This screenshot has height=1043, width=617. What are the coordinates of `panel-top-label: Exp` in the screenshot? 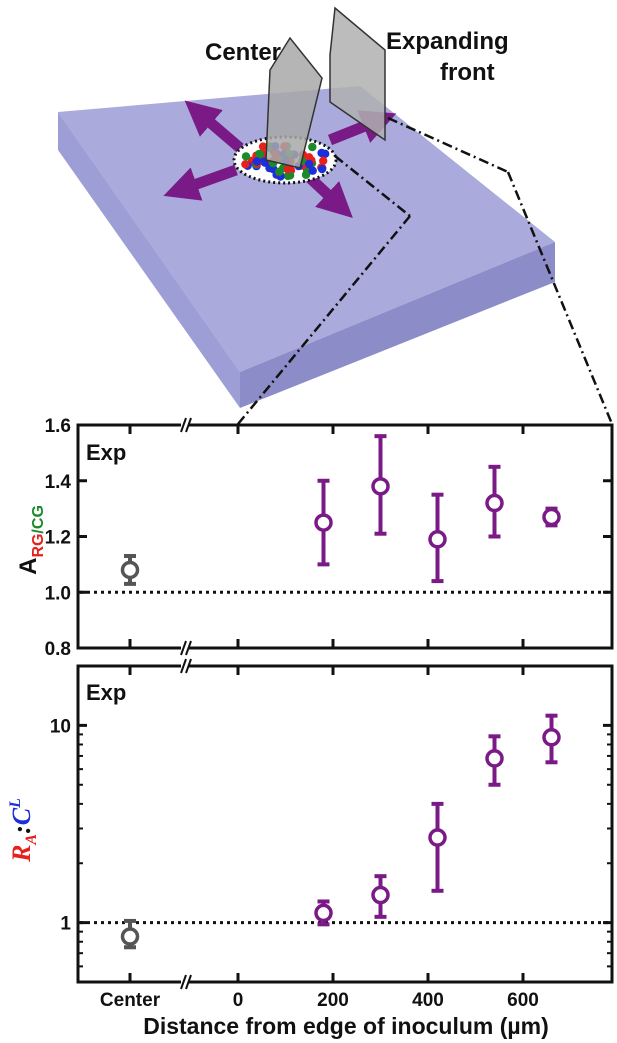 It's located at (106, 452).